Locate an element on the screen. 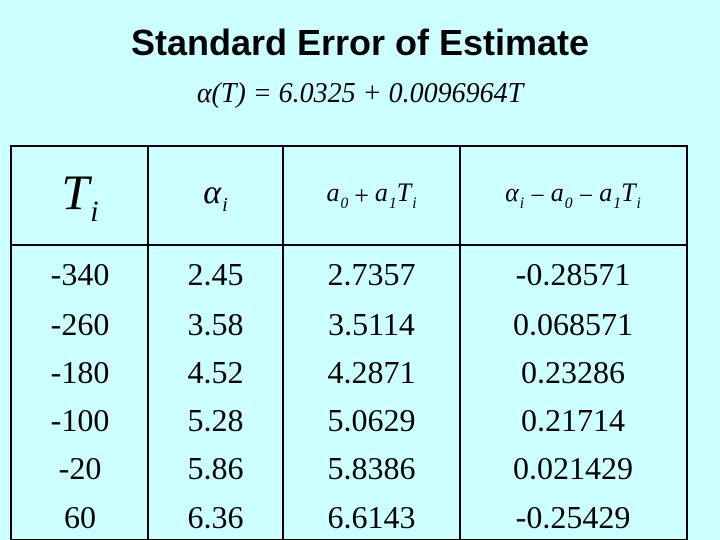 This screenshot has width=720, height=540. column-header: αi is located at coordinates (215, 195).